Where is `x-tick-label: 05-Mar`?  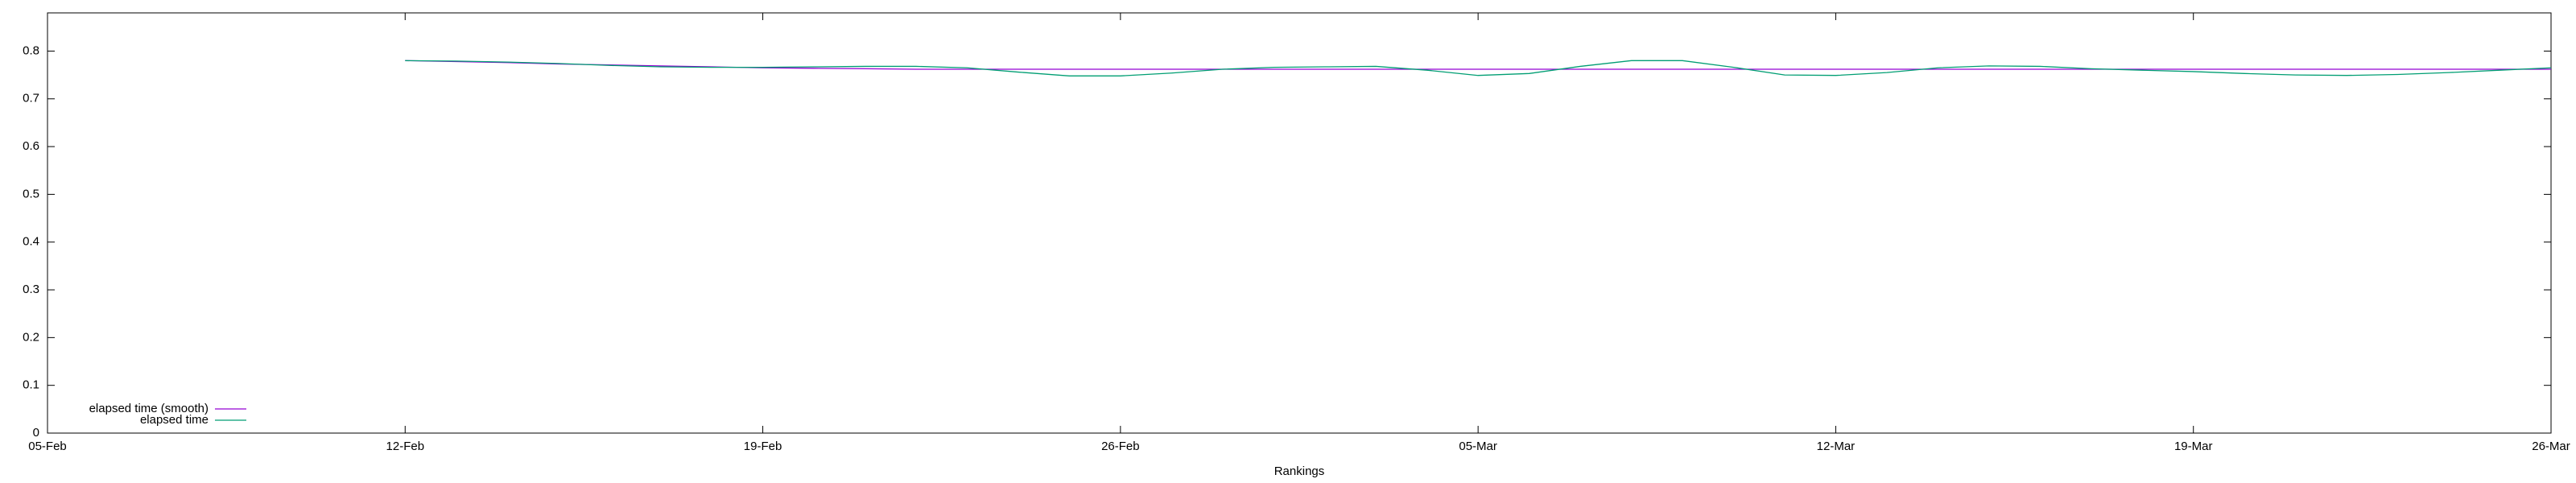 x-tick-label: 05-Mar is located at coordinates (1478, 446).